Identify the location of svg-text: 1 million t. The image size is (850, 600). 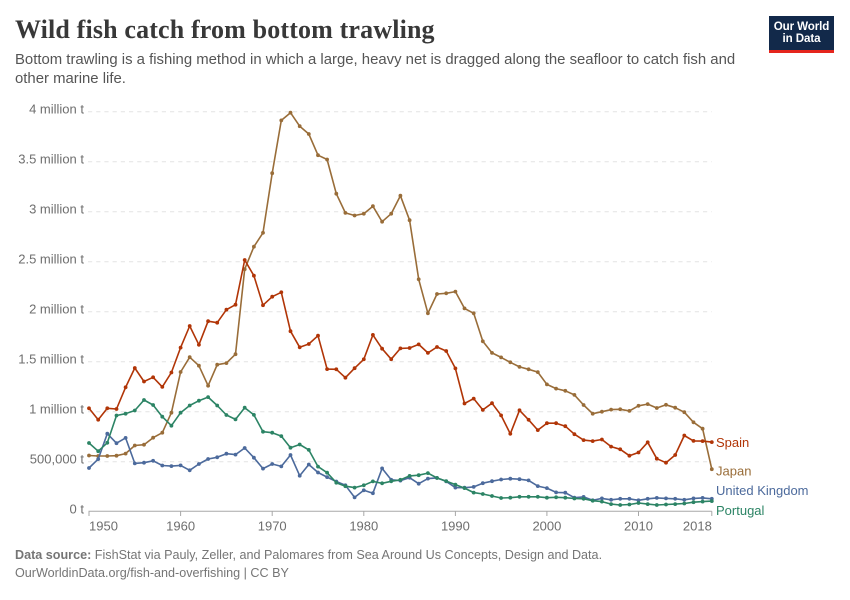
(56, 409).